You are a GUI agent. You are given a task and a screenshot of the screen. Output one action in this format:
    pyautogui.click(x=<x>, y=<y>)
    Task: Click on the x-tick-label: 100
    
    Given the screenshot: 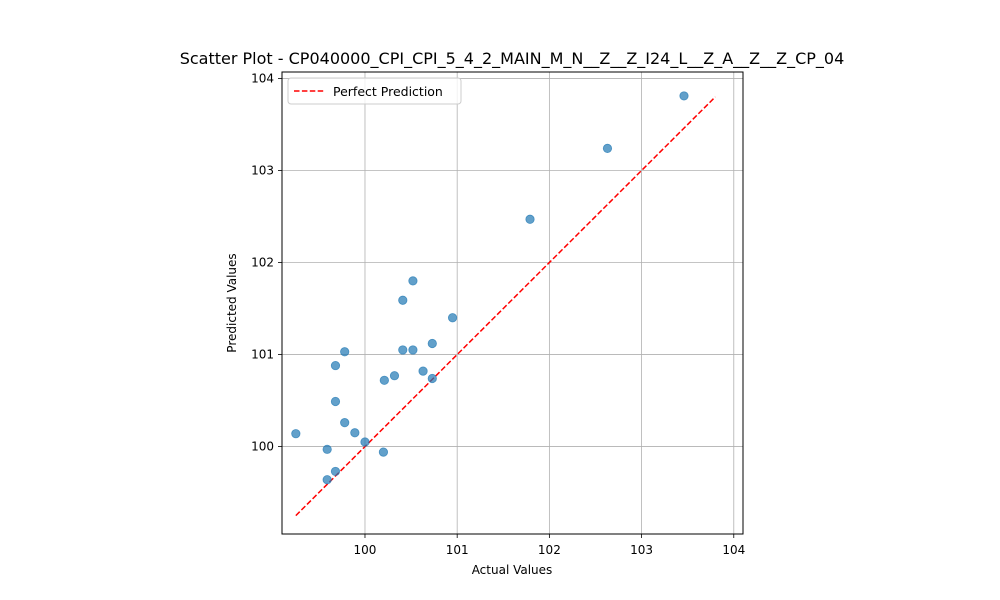 What is the action you would take?
    pyautogui.click(x=365, y=550)
    